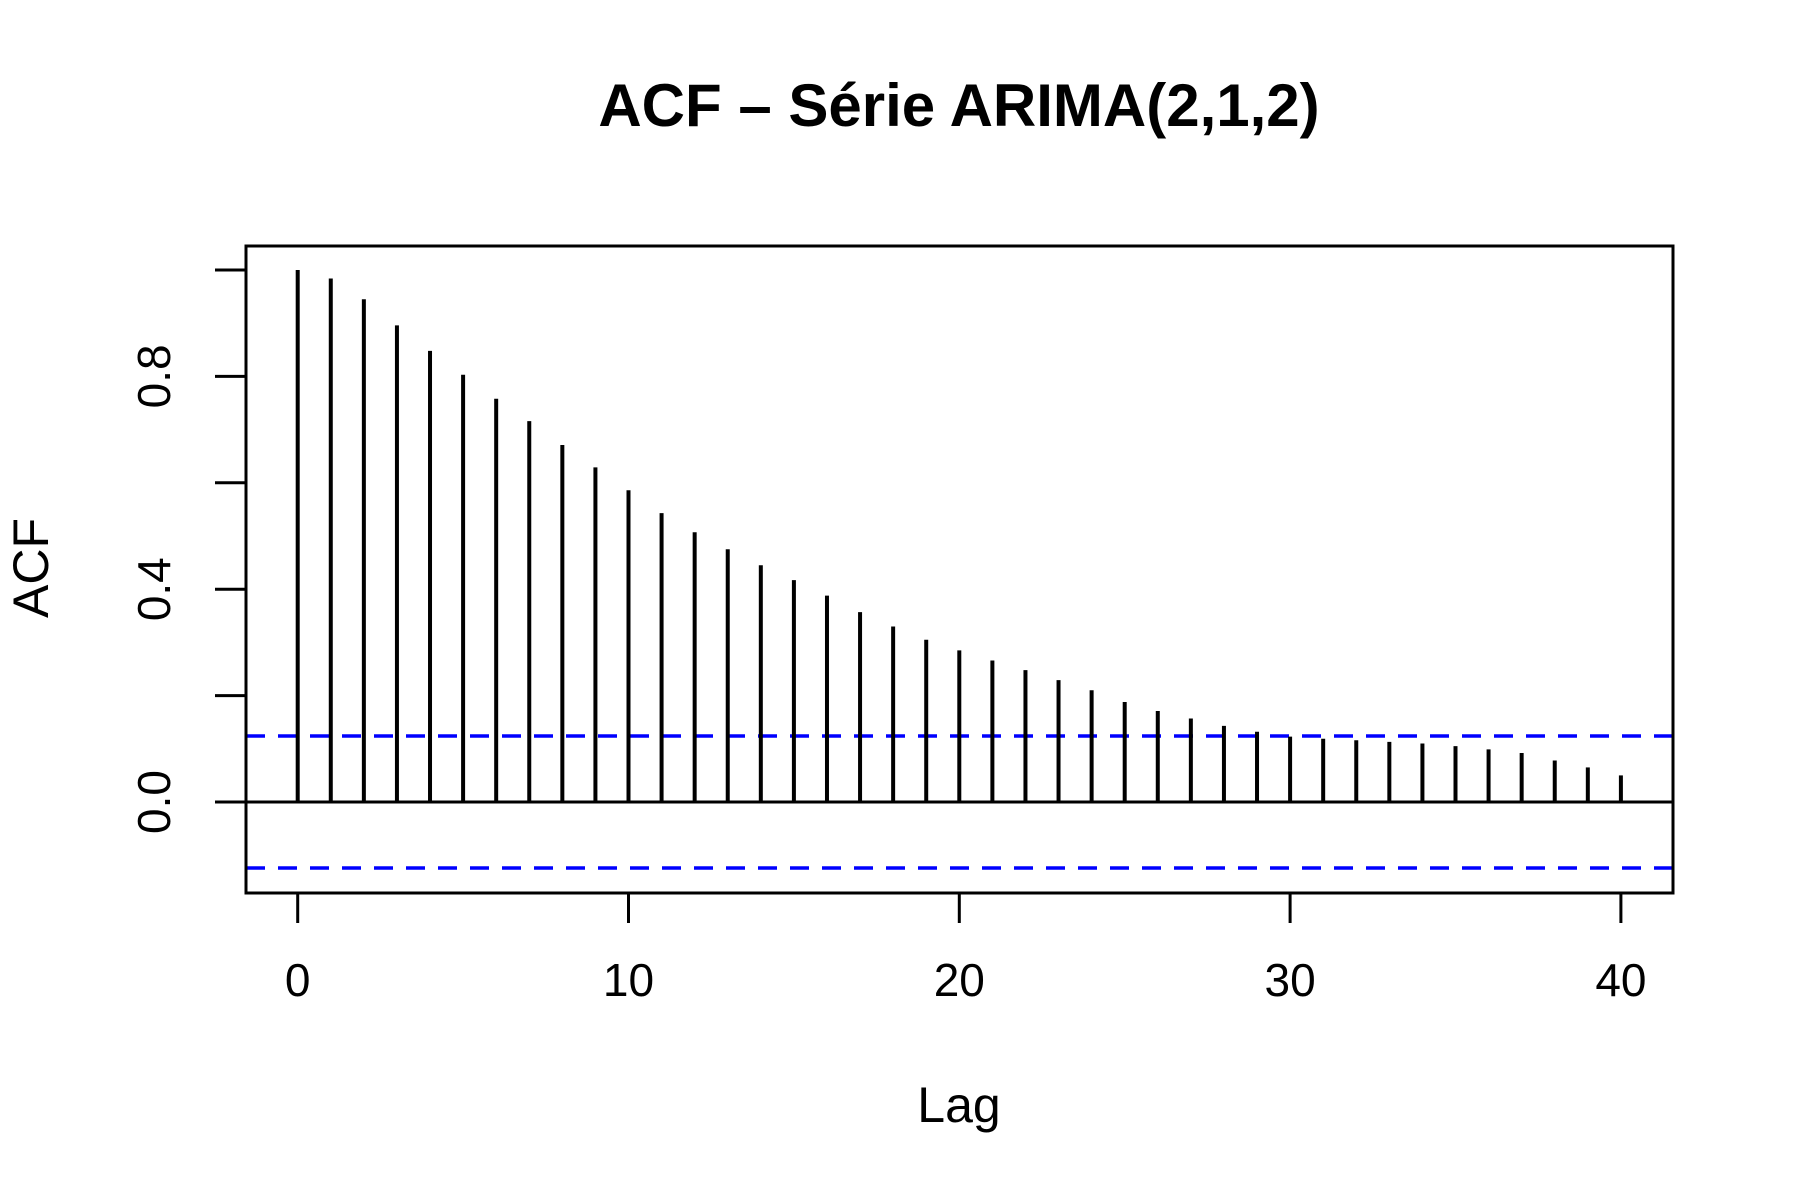  What do you see at coordinates (958, 1105) in the screenshot?
I see `x-axis-label: Lag` at bounding box center [958, 1105].